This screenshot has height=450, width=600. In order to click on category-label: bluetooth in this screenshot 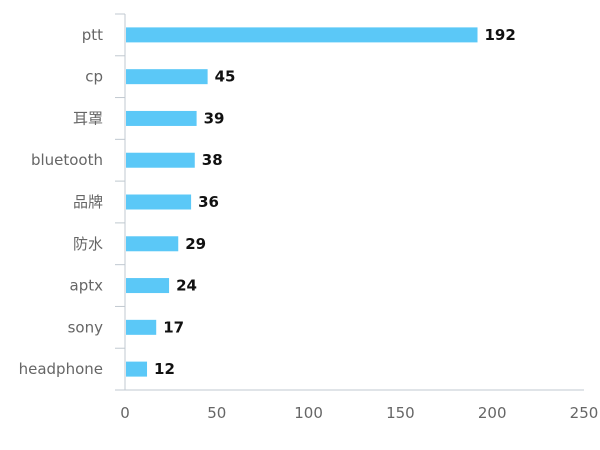, I will do `click(67, 160)`.